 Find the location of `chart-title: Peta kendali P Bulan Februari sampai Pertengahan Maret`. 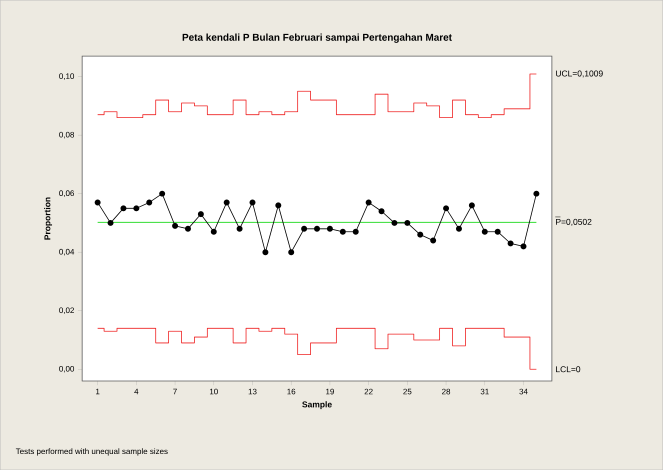

chart-title: Peta kendali P Bulan Februari sampai Pertengahan Maret is located at coordinates (317, 38).